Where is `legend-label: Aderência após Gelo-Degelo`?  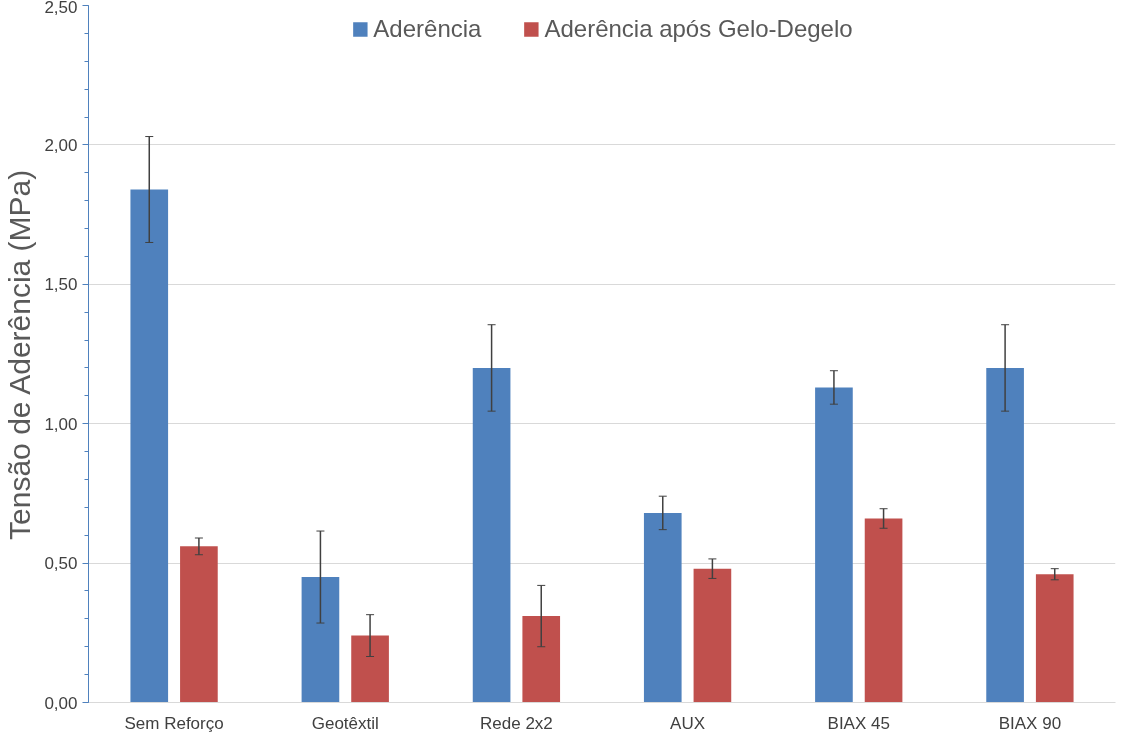 legend-label: Aderência após Gelo-Degelo is located at coordinates (698, 29).